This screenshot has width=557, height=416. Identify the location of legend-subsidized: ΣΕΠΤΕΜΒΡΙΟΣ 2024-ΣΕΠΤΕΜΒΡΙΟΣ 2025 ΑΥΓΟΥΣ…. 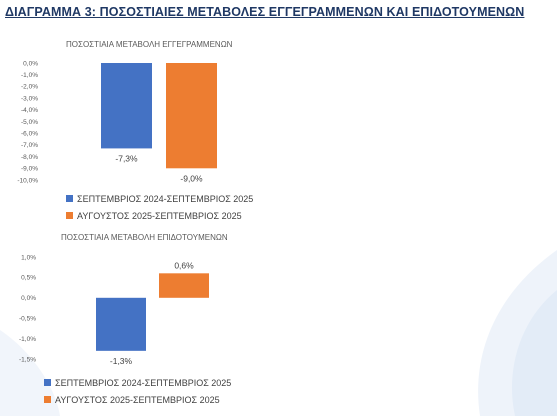
(137, 391).